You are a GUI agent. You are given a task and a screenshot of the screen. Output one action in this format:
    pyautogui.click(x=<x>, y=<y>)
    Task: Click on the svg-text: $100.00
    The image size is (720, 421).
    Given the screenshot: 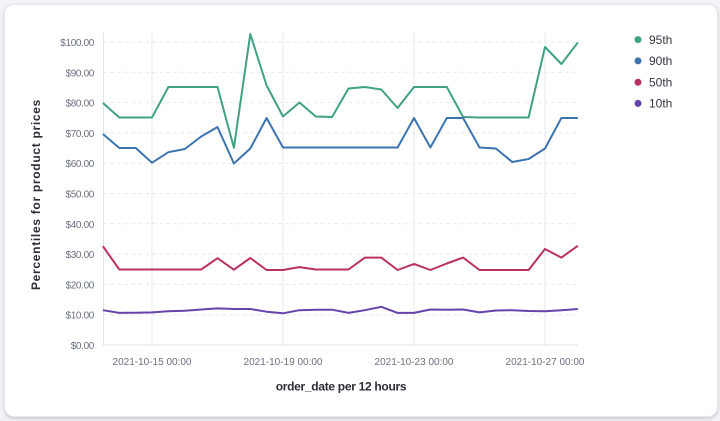 What is the action you would take?
    pyautogui.click(x=77, y=43)
    